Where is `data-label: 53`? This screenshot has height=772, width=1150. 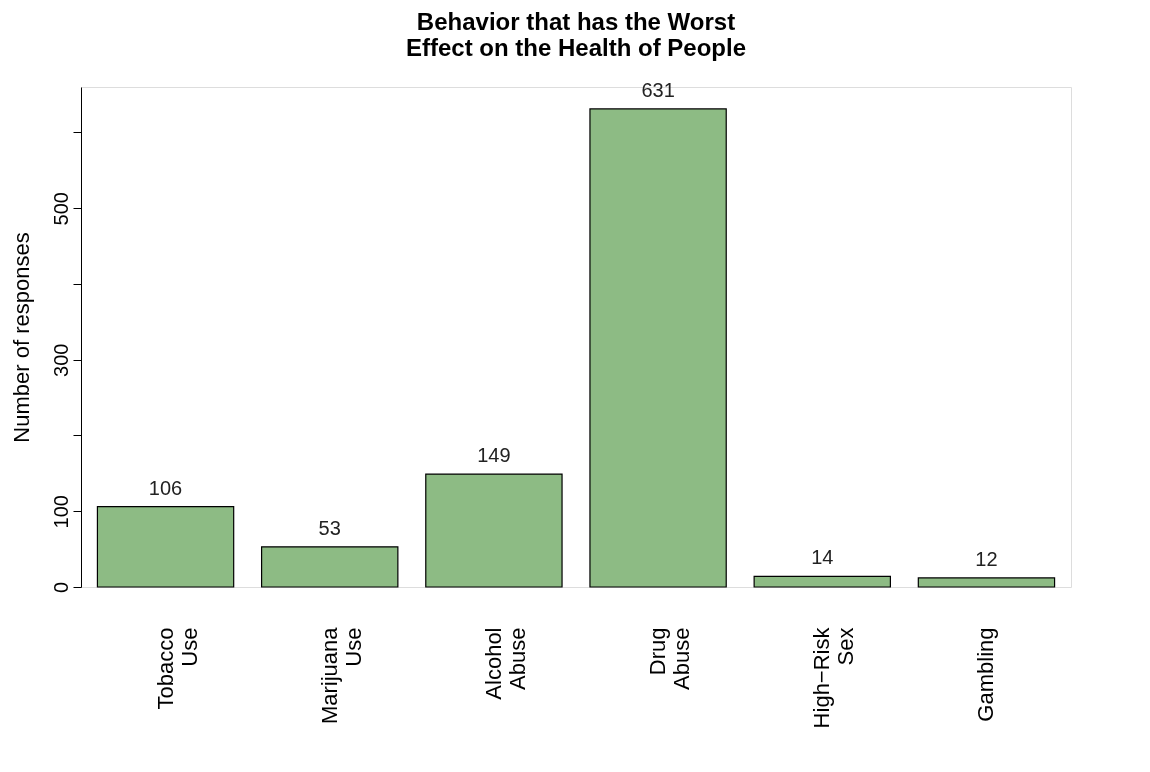
data-label: 53 is located at coordinates (329, 527).